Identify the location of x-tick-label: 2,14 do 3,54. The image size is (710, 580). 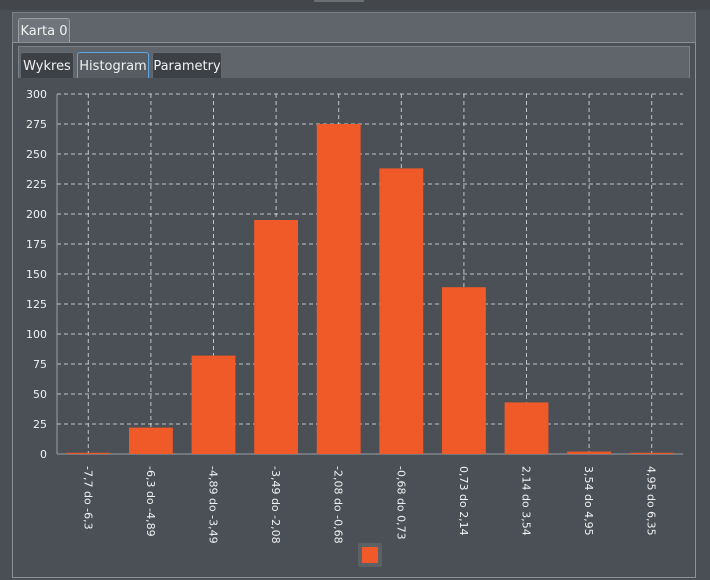
(526, 501).